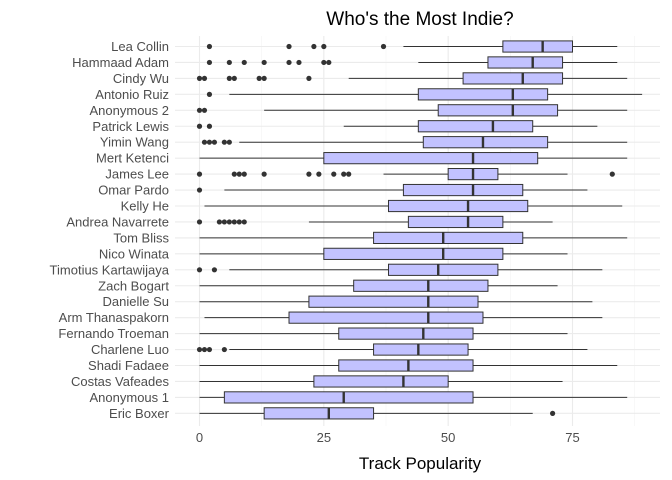 This screenshot has width=672, height=480. I want to click on y-tick-label: Costas Vafeades, so click(120, 381).